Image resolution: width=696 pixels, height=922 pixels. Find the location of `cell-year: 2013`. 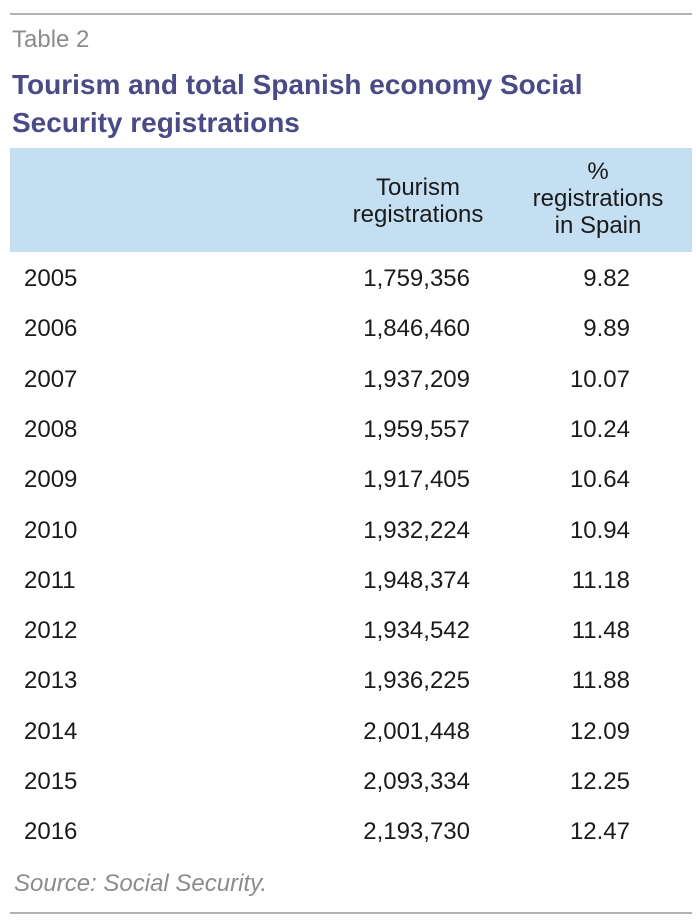

cell-year: 2013 is located at coordinates (51, 681).